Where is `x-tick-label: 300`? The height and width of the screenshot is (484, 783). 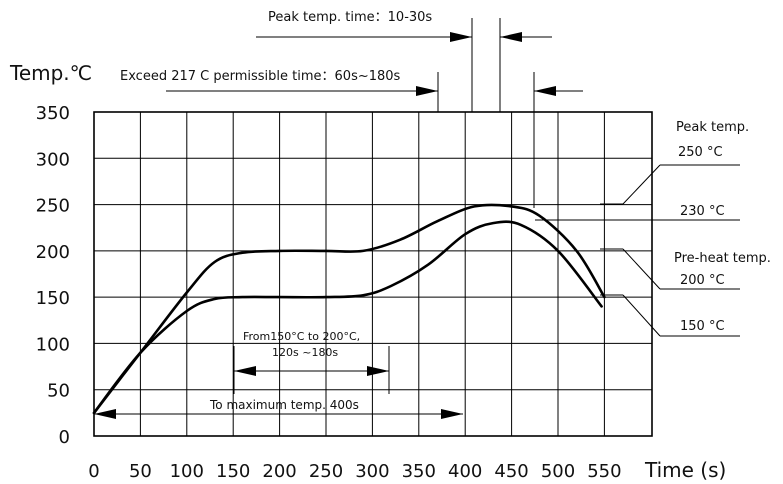
x-tick-label: 300 is located at coordinates (372, 471).